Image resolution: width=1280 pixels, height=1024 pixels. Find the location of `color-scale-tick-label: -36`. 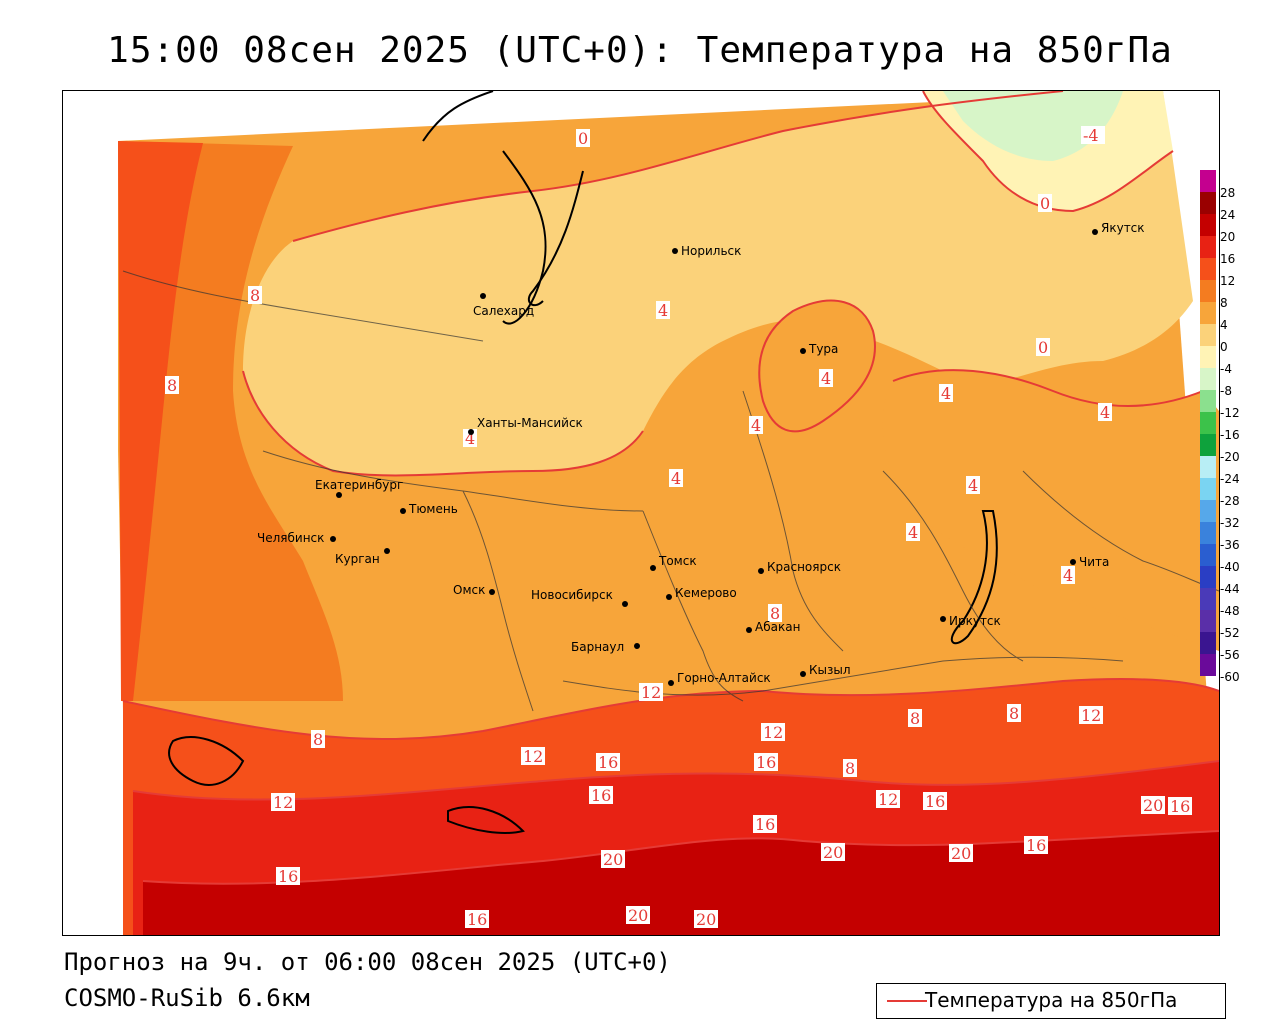

color-scale-tick-label: -36 is located at coordinates (1230, 545).